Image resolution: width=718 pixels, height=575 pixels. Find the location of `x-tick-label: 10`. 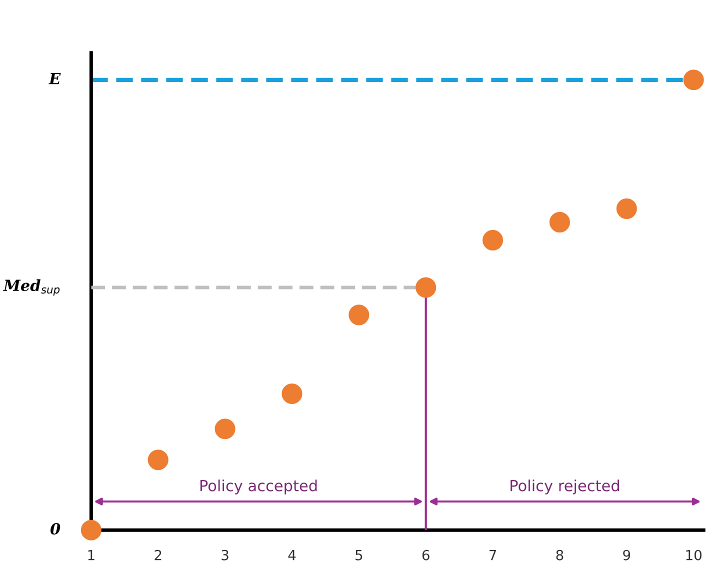

x-tick-label: 10 is located at coordinates (694, 555).